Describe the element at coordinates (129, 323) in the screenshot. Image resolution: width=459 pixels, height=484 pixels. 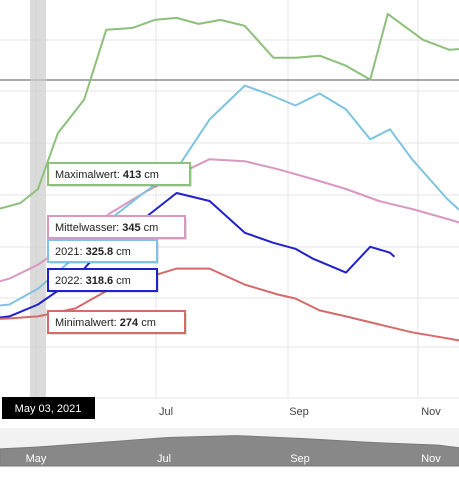
I see `tooltip-value: 274` at that location.